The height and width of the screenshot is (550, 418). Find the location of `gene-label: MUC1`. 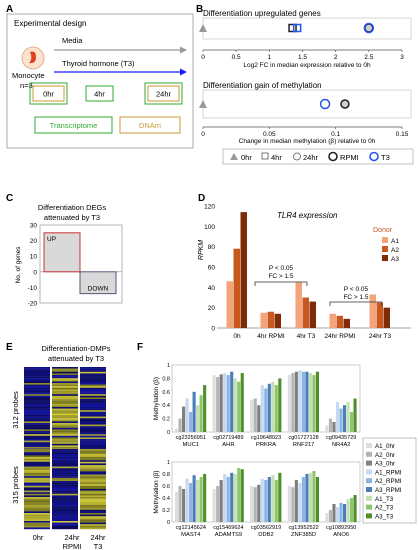

gene-label: MUC1 is located at coordinates (191, 445).